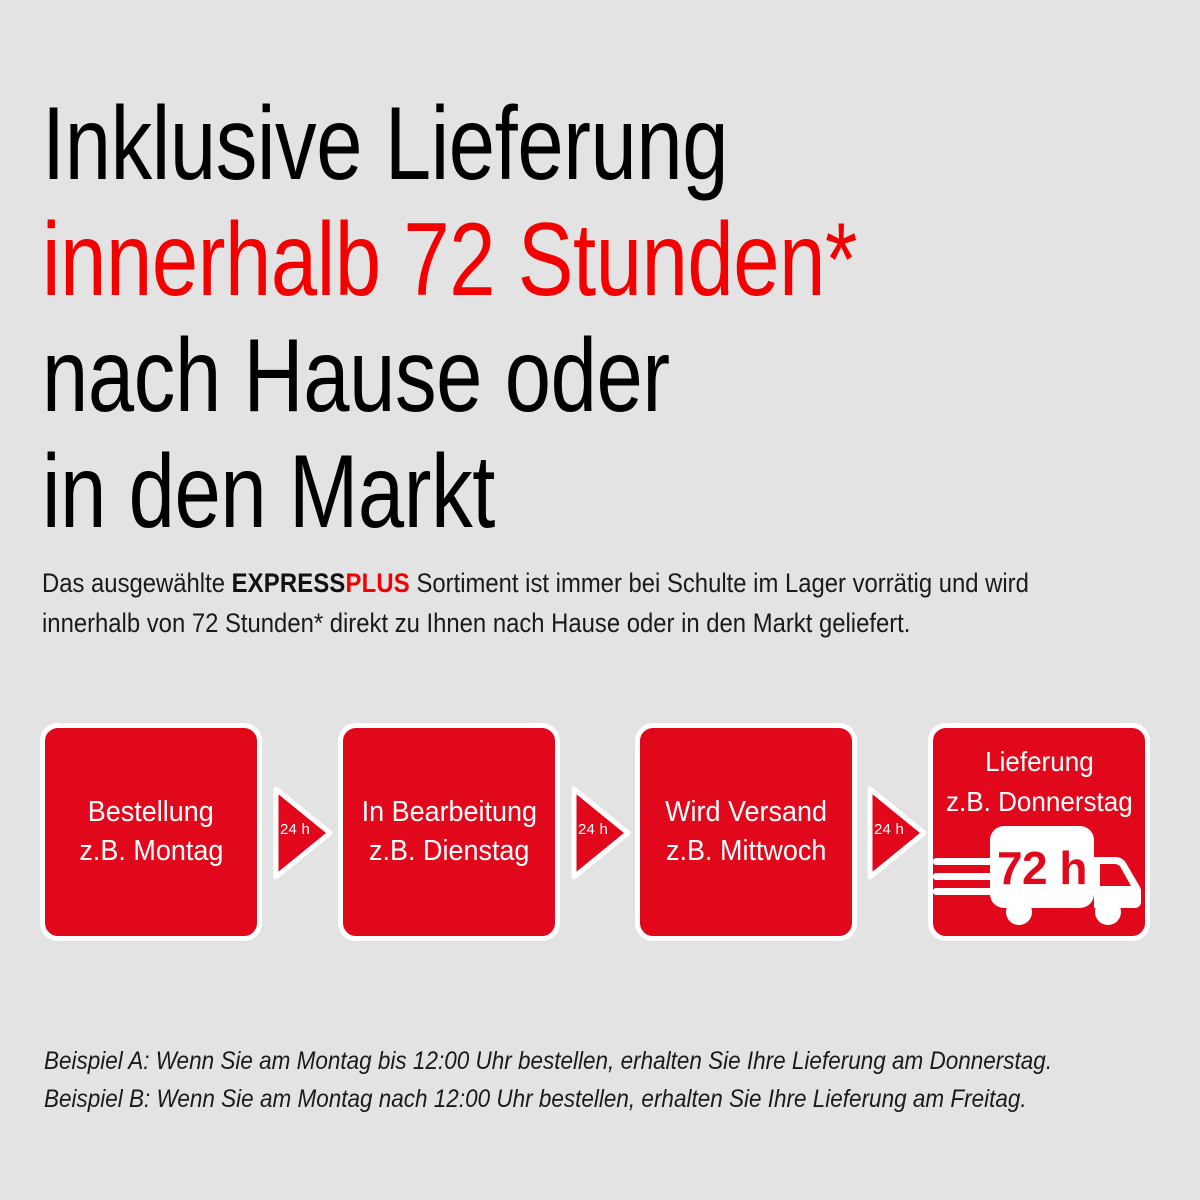  Describe the element at coordinates (151, 851) in the screenshot. I see `step-1-detail: z.B. Montag` at that location.